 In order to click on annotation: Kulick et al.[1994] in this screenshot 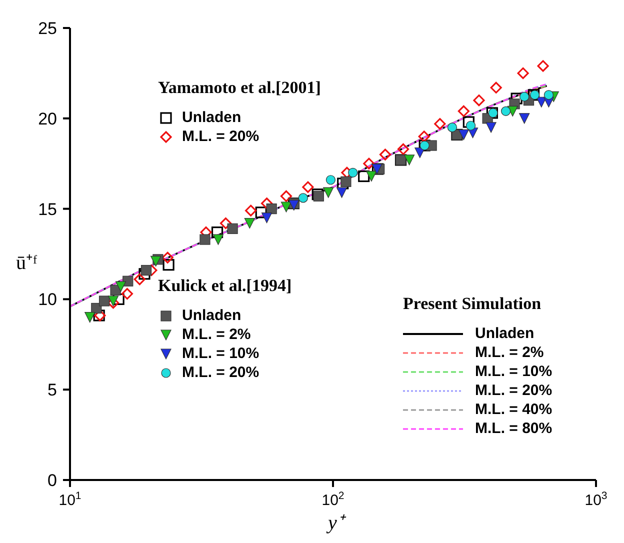, I will do `click(225, 286)`.